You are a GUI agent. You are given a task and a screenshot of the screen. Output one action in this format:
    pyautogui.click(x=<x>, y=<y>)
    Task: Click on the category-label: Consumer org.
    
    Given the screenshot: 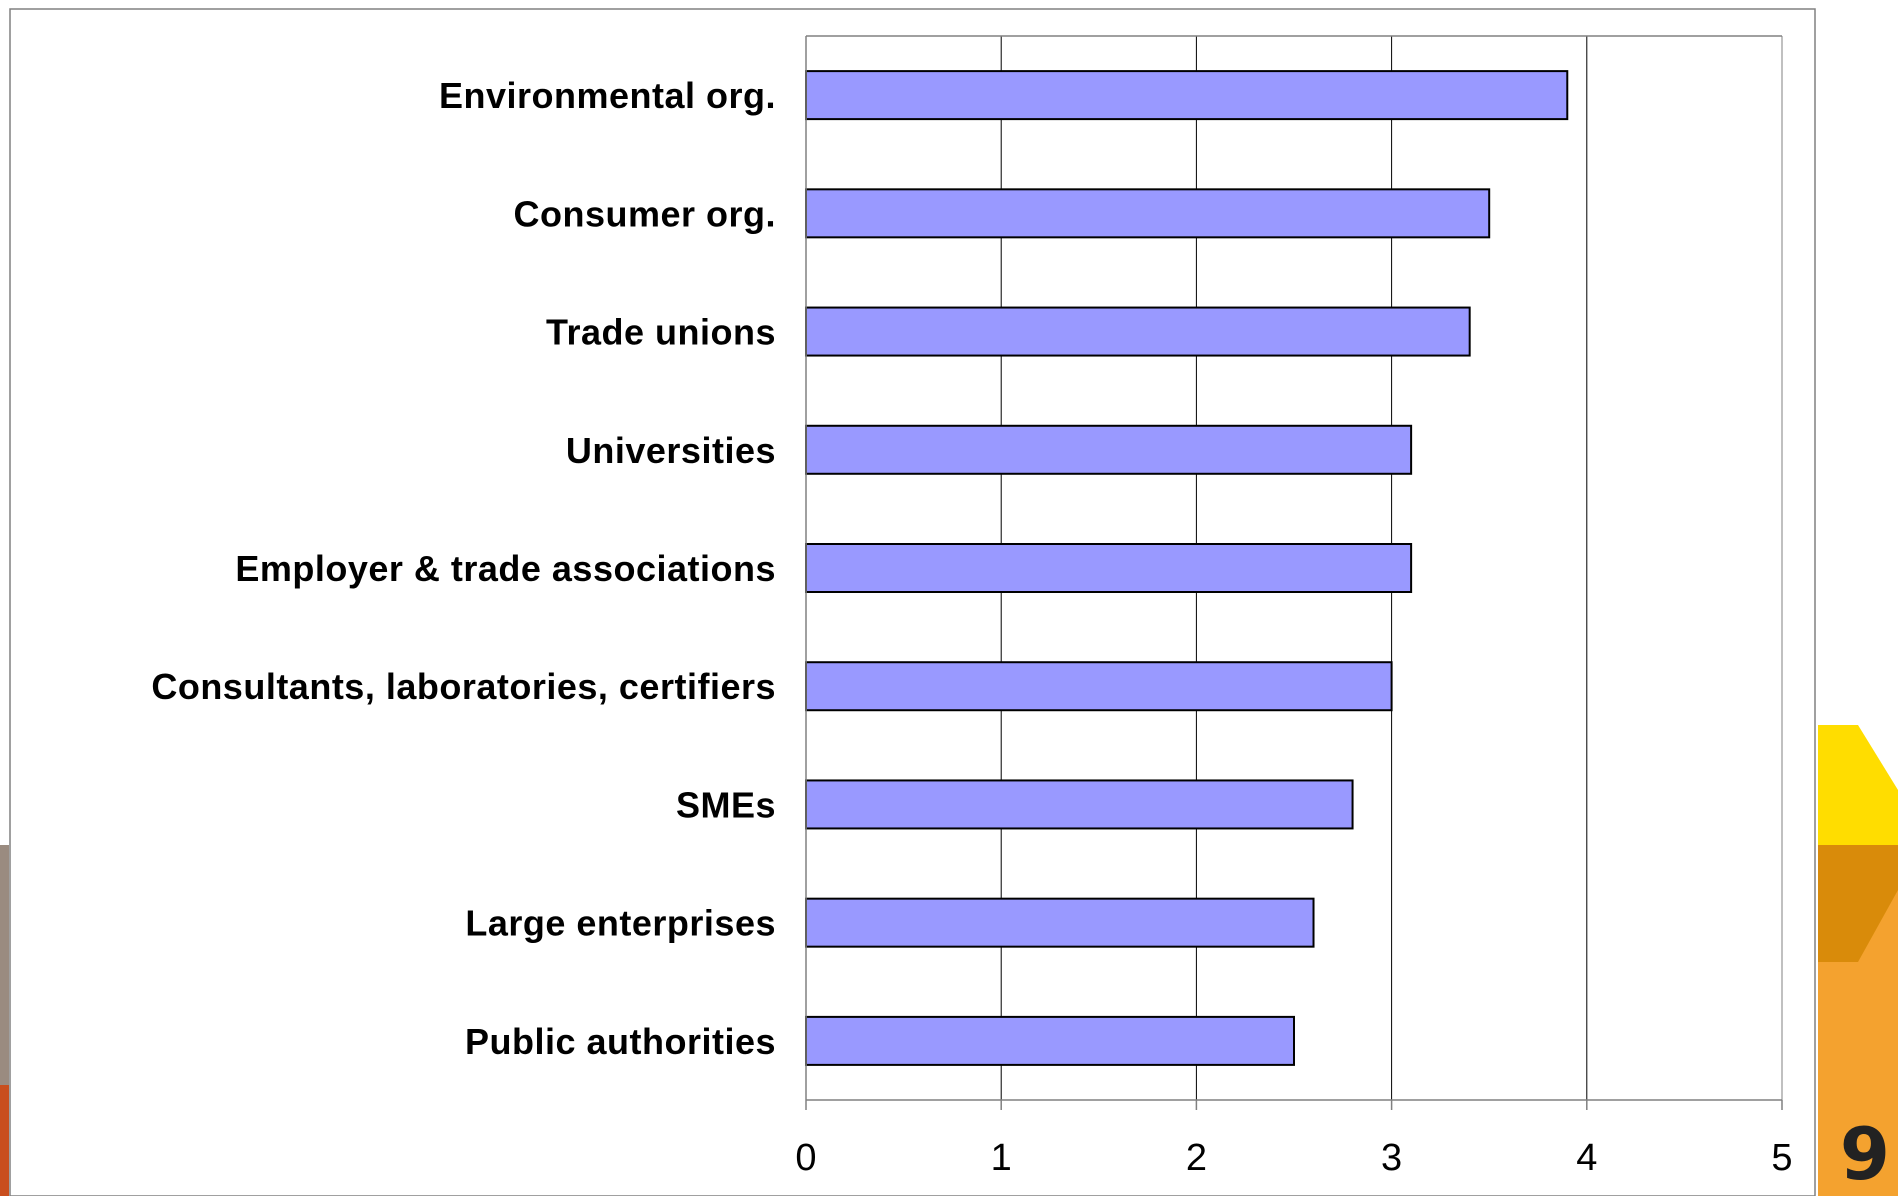 What is the action you would take?
    pyautogui.click(x=644, y=213)
    